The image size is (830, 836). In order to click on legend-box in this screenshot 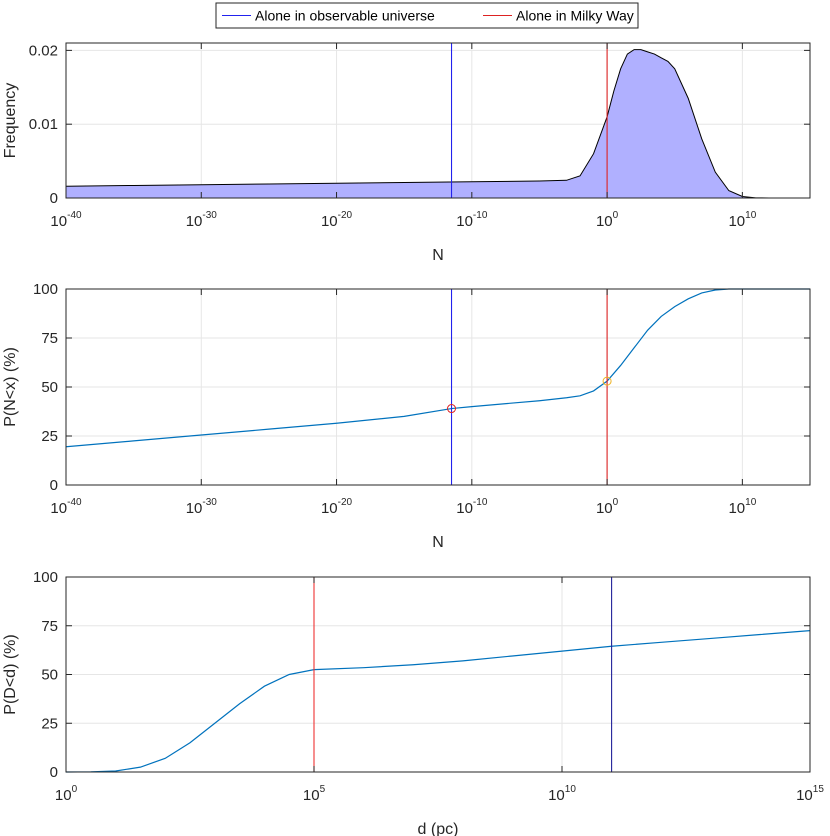, I will do `click(427, 15)`.